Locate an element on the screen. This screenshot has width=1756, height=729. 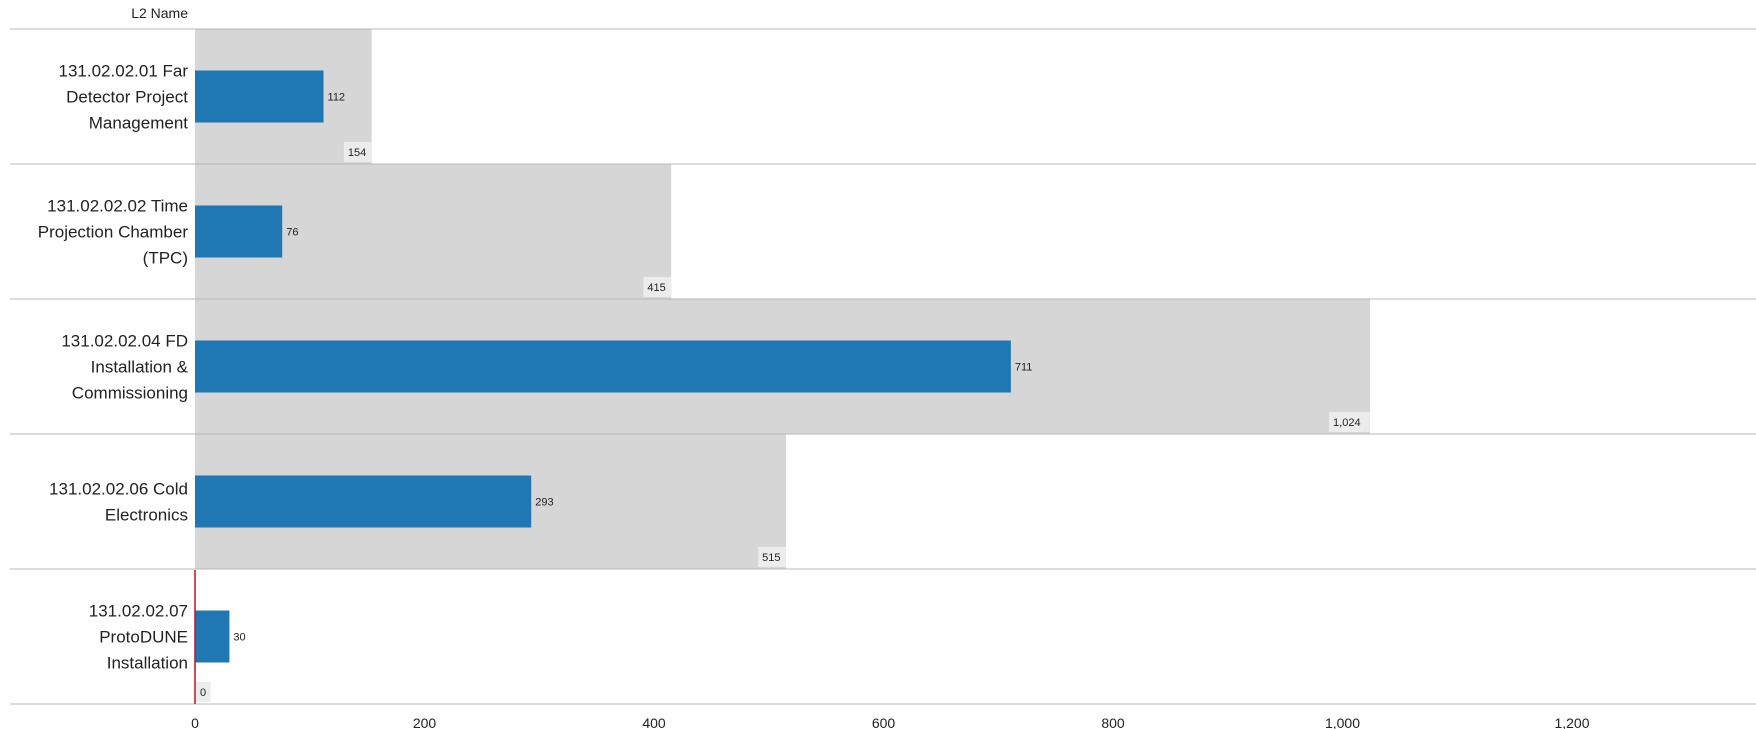
measure-value-label: 293 is located at coordinates (544, 503).